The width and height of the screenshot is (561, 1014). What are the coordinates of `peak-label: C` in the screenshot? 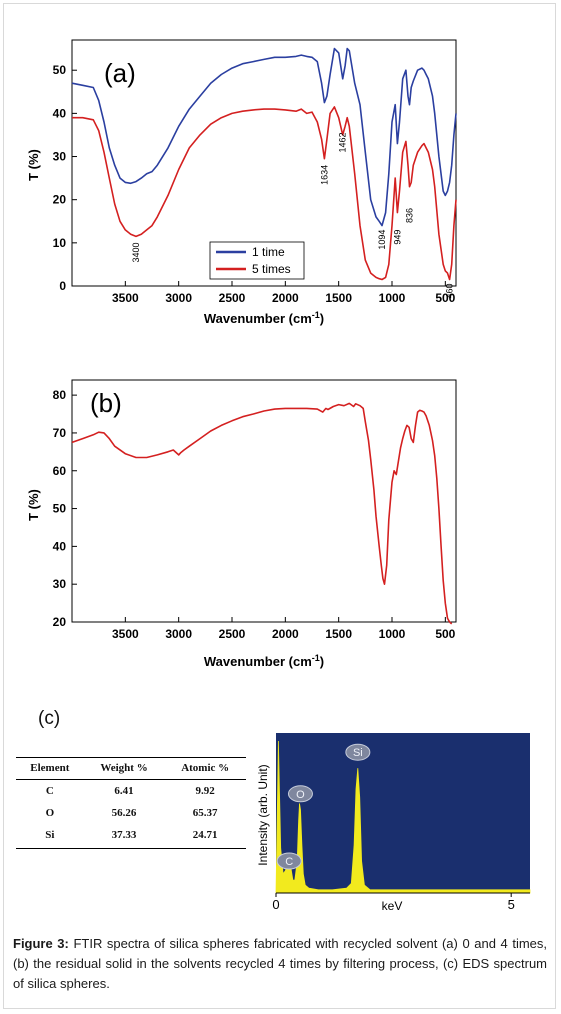 It's located at (289, 862).